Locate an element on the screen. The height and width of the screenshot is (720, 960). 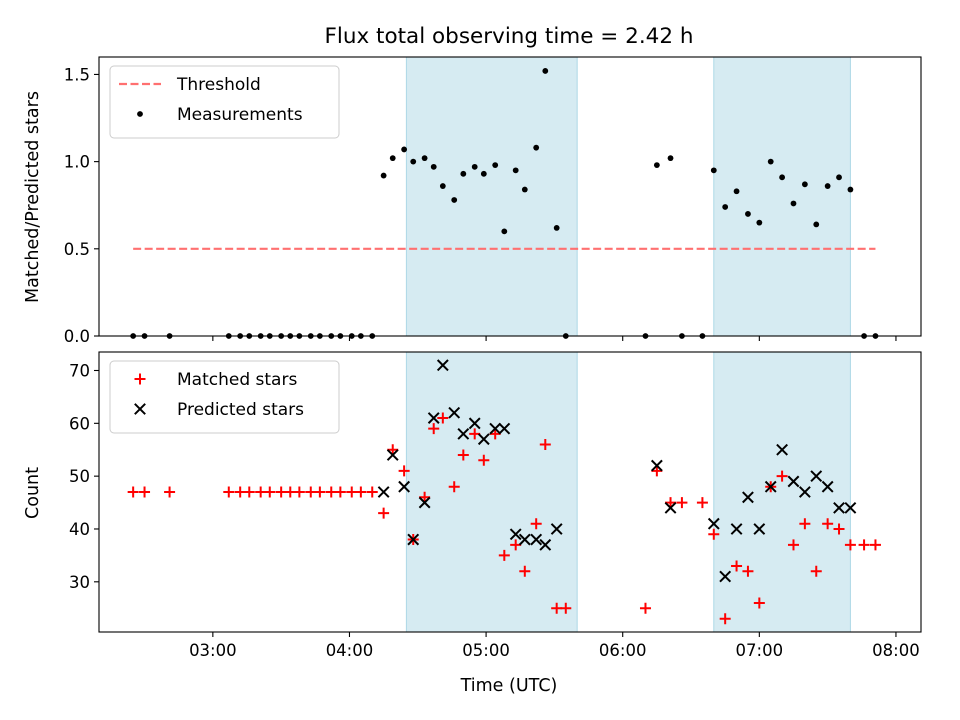
x-tick-label: 08:00 is located at coordinates (896, 650).